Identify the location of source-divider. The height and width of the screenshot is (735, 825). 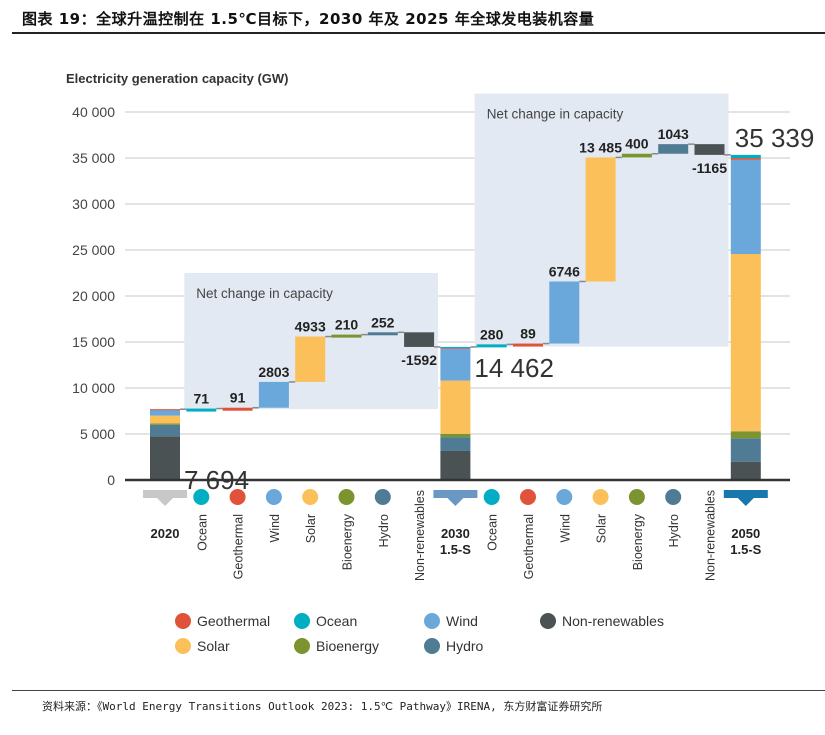
(418, 690).